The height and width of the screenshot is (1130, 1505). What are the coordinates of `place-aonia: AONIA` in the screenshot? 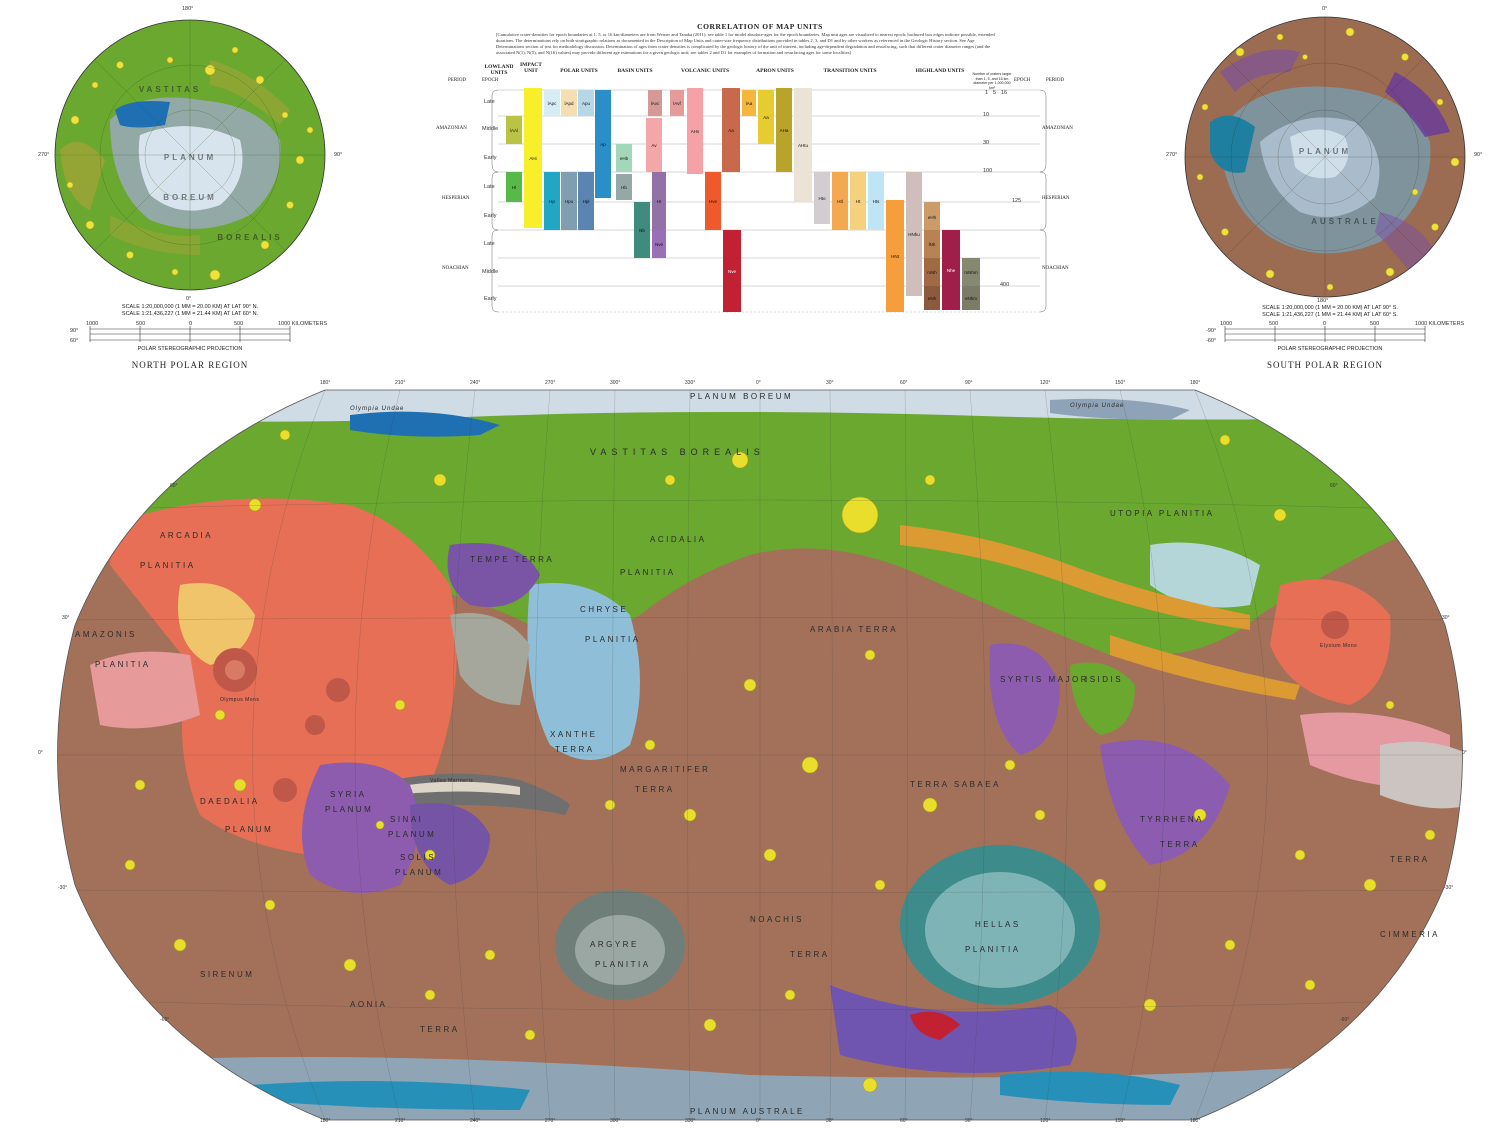 It's located at (369, 1004).